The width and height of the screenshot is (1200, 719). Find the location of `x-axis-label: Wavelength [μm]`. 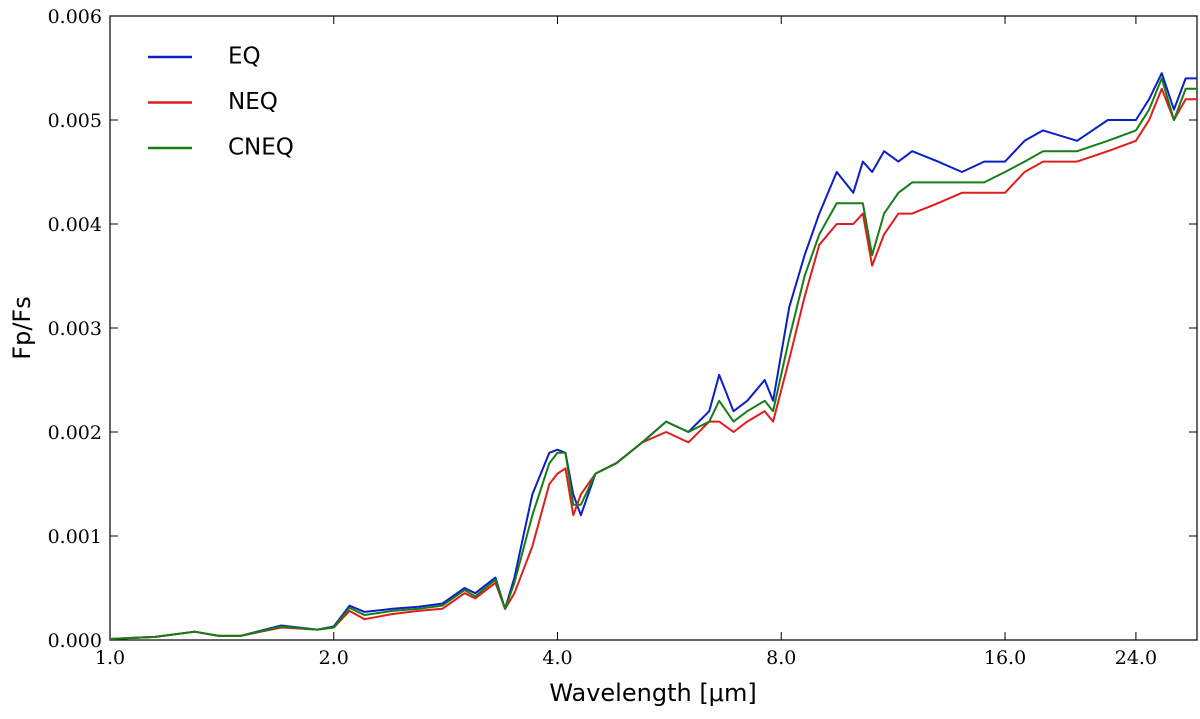

x-axis-label: Wavelength [μm] is located at coordinates (652, 693).